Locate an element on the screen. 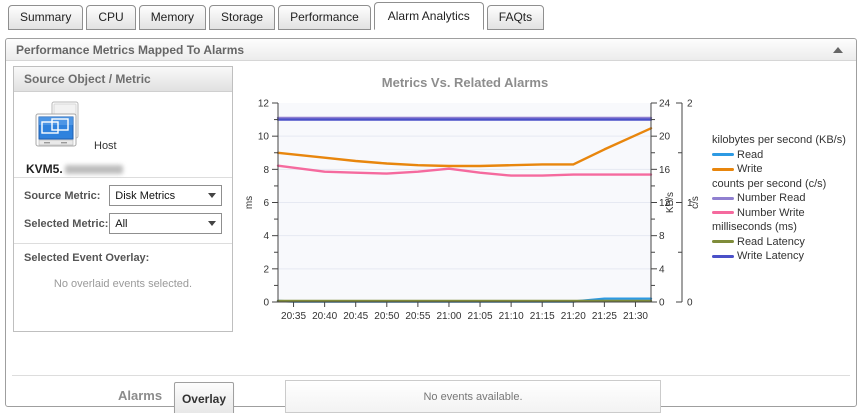  host-name: KVM5. is located at coordinates (74, 169).